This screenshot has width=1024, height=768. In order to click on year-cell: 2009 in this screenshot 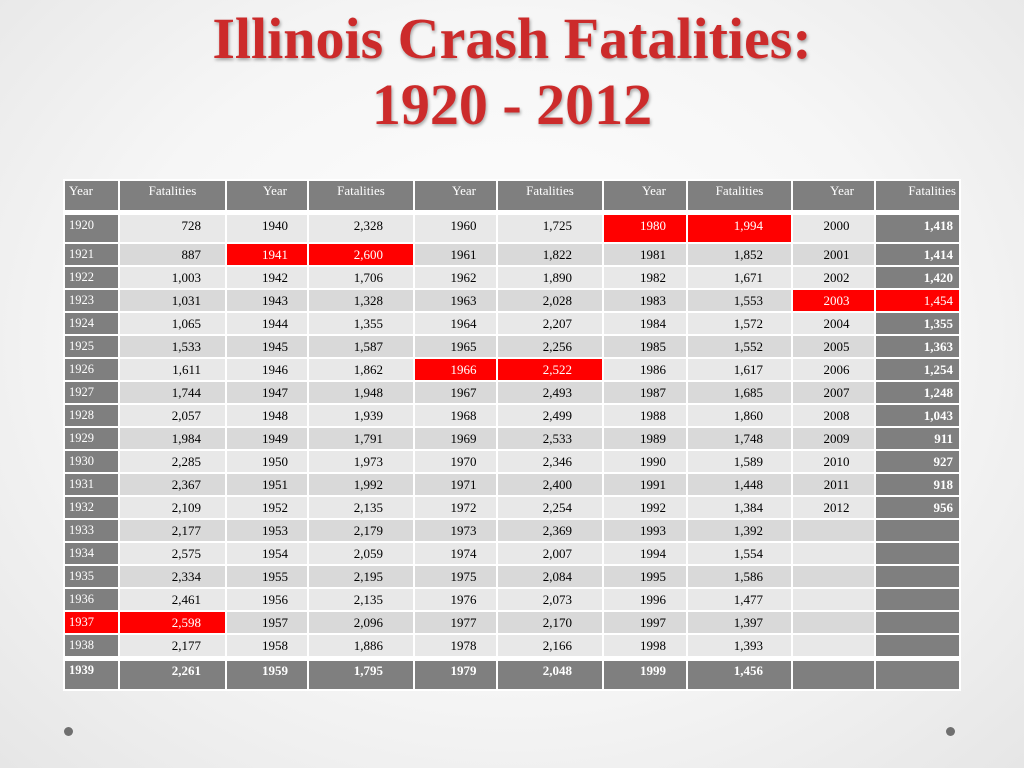, I will do `click(833, 438)`.